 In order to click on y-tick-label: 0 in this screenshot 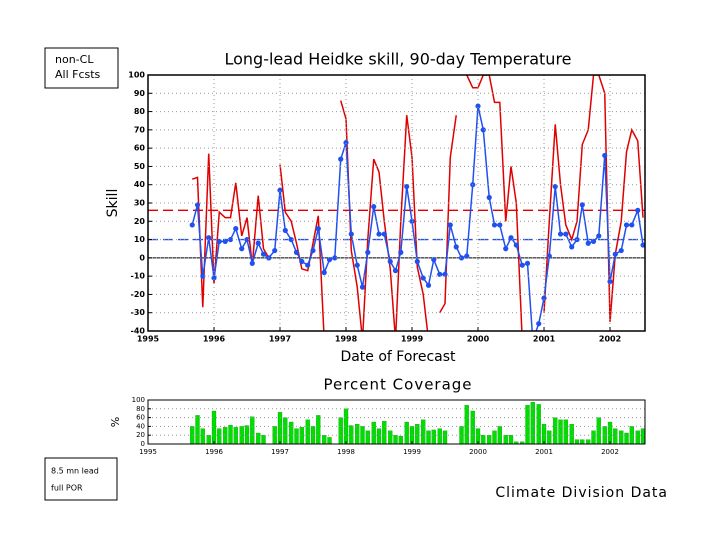, I will do `click(143, 444)`.